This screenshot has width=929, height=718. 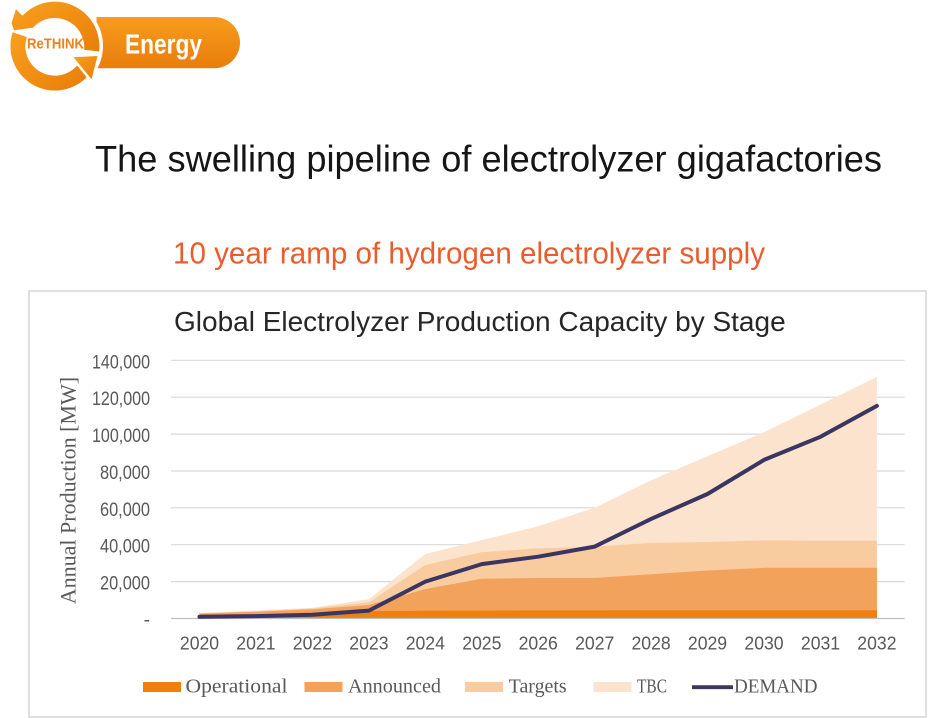 I want to click on svg-text: 2020, so click(x=199, y=643).